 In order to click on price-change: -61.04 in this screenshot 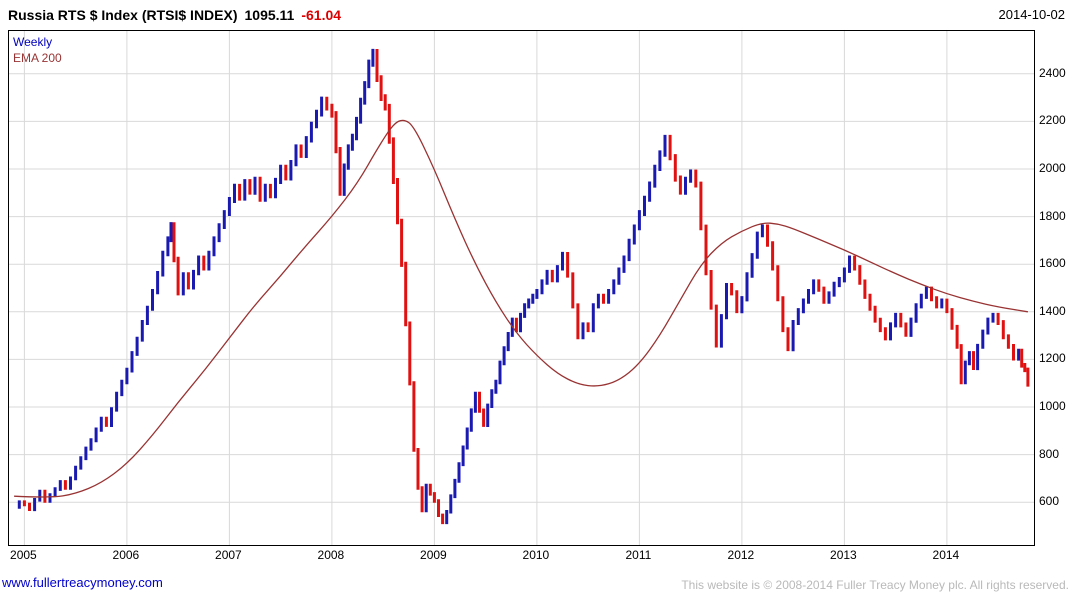, I will do `click(321, 15)`.